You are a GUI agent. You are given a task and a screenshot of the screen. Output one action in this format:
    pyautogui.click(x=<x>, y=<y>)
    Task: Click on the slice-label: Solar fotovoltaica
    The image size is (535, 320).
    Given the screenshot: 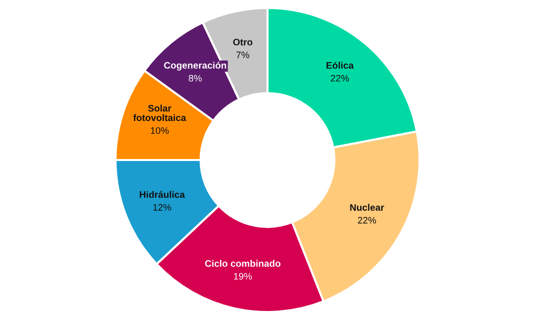 What is the action you would take?
    pyautogui.click(x=159, y=113)
    